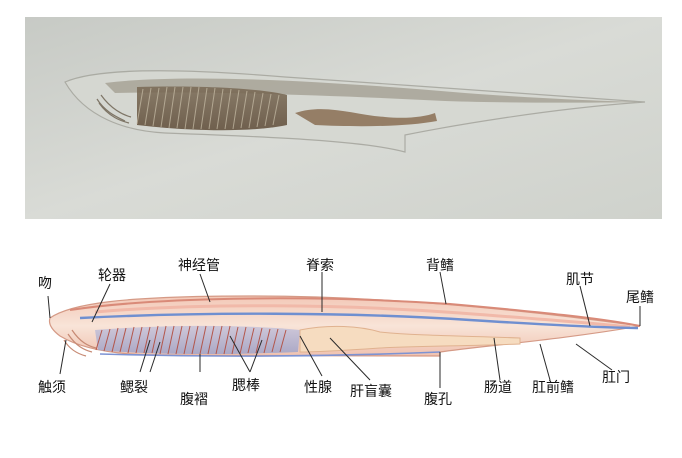 This screenshot has width=682, height=458. What do you see at coordinates (359, 321) in the screenshot?
I see `diagram-notochord` at bounding box center [359, 321].